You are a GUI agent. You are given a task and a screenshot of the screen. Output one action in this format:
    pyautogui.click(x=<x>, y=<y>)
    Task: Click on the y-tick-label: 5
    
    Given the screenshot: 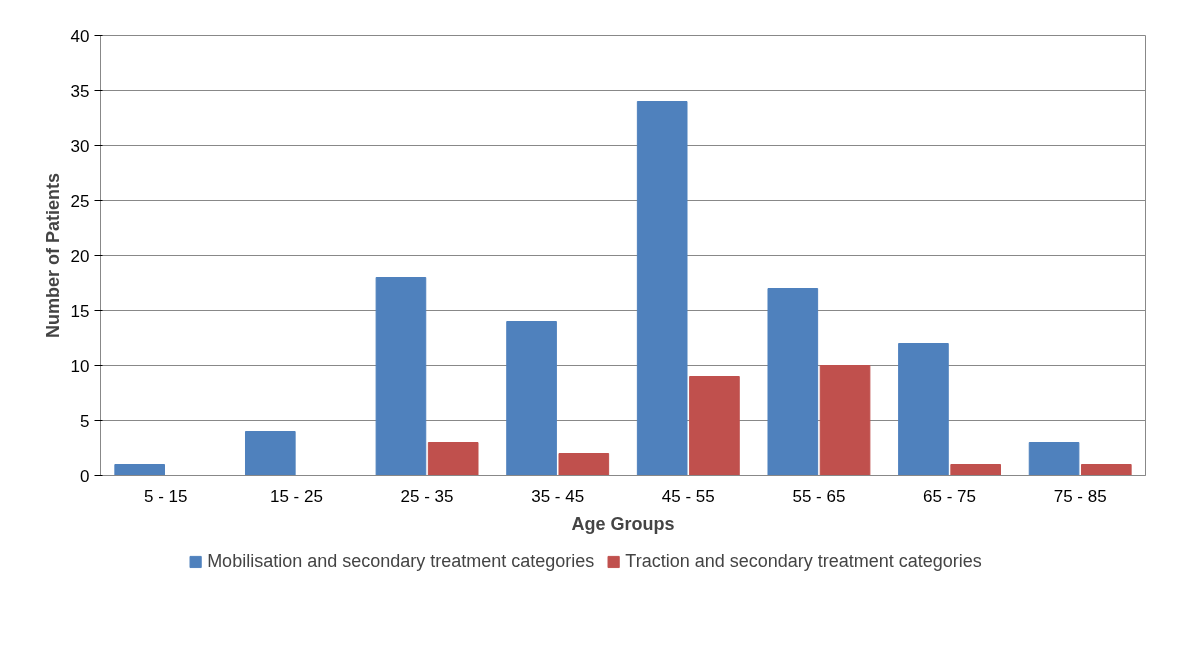 What is the action you would take?
    pyautogui.click(x=85, y=421)
    